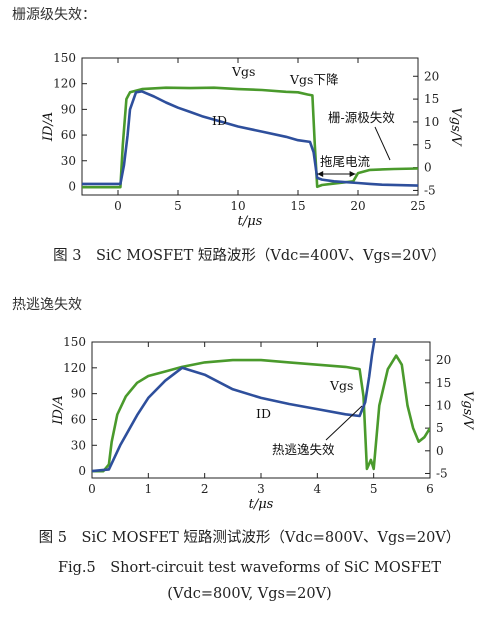 The width and height of the screenshot is (499, 618). I want to click on thermal-runaway-annotation: 热逃逸失效, so click(303, 449).